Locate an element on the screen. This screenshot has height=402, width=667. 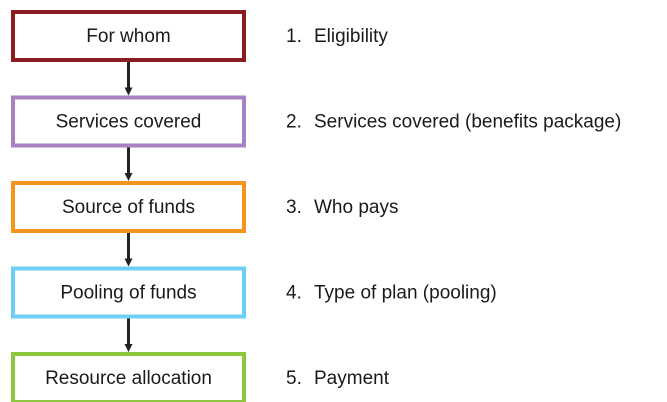
item-number: 2. is located at coordinates (294, 122).